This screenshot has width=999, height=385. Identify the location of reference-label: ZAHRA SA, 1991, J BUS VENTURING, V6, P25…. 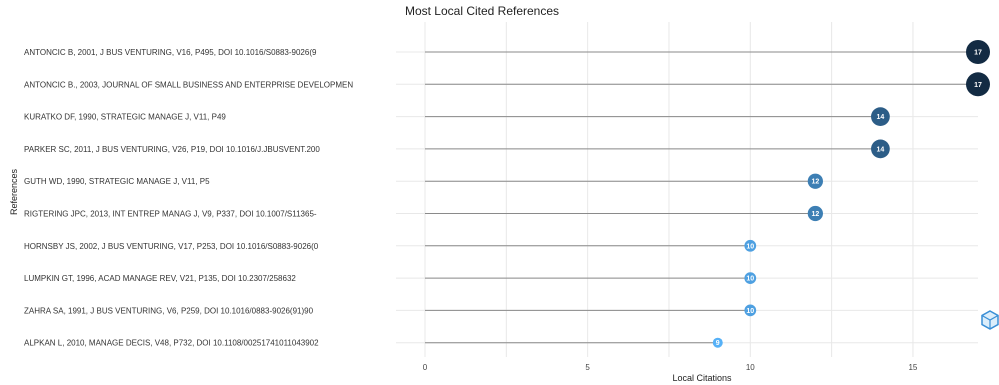
(169, 310).